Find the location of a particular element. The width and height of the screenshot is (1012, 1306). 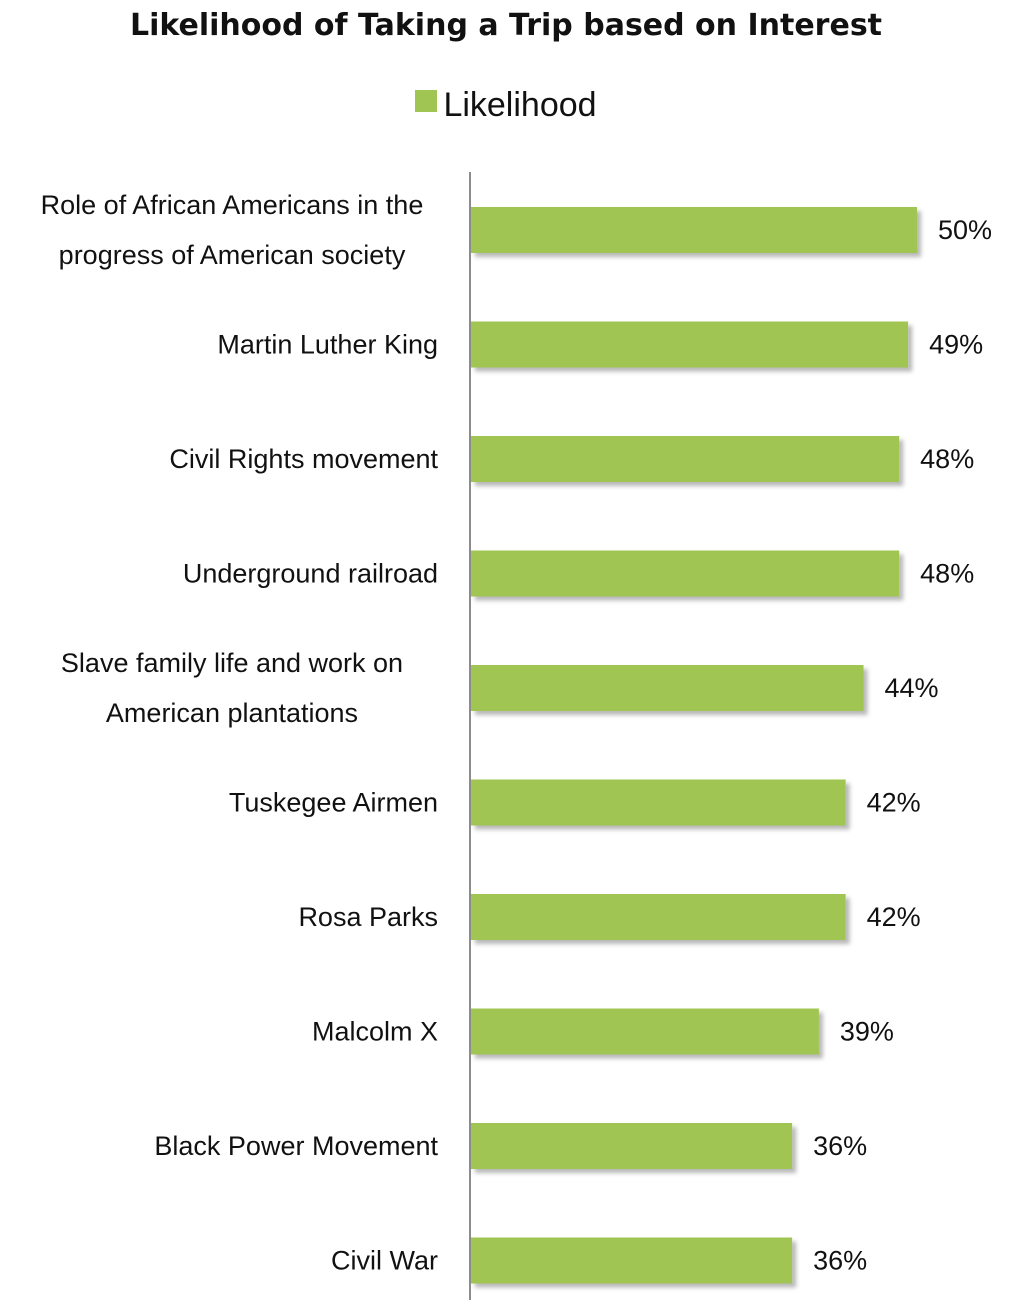

value-label: 44% is located at coordinates (911, 688).